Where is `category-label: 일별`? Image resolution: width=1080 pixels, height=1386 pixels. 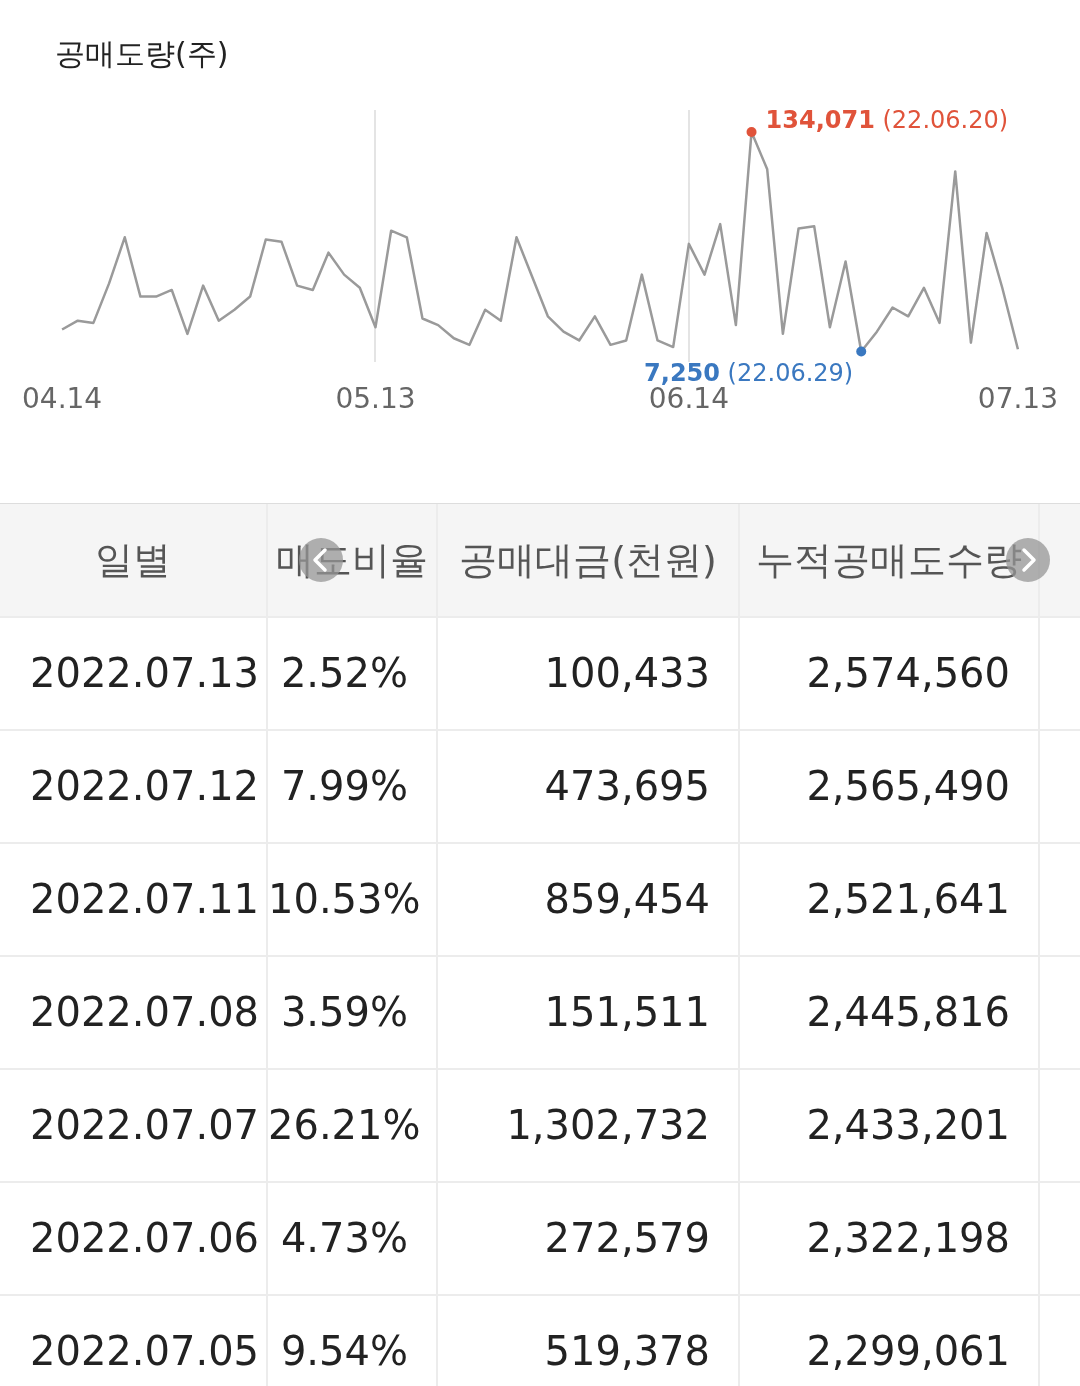
category-label: 일별 is located at coordinates (134, 560).